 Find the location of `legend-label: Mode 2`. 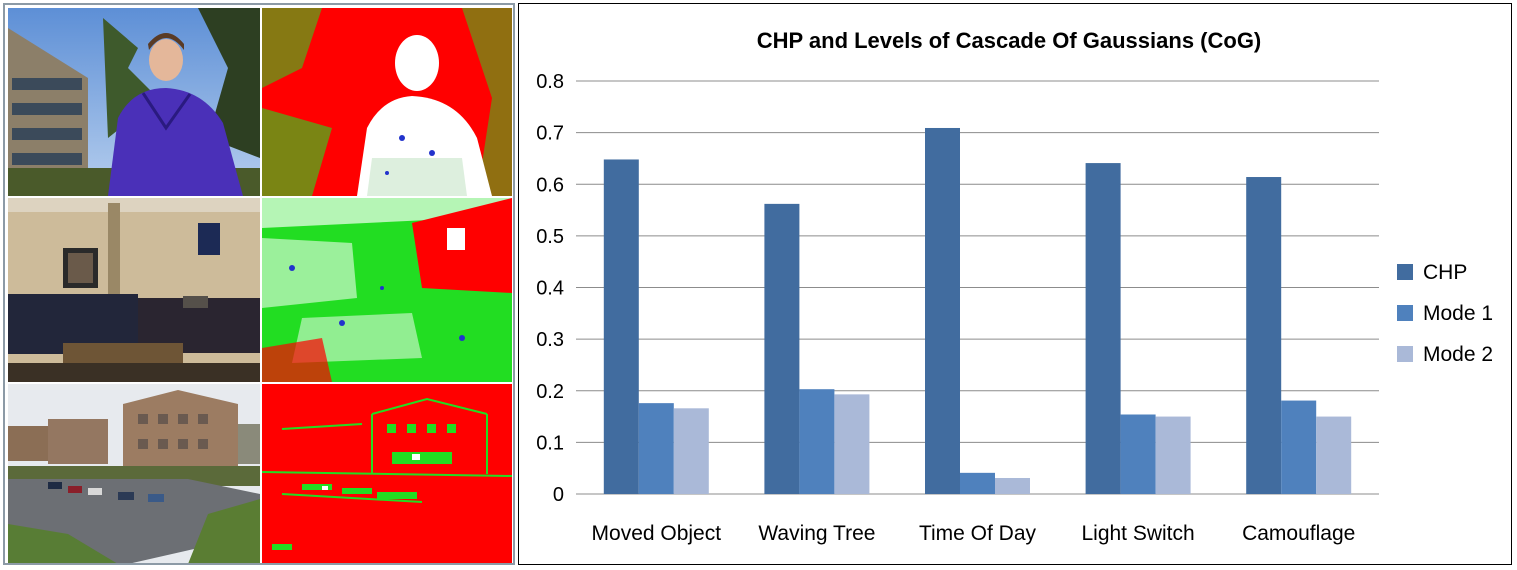

legend-label: Mode 2 is located at coordinates (1458, 354).